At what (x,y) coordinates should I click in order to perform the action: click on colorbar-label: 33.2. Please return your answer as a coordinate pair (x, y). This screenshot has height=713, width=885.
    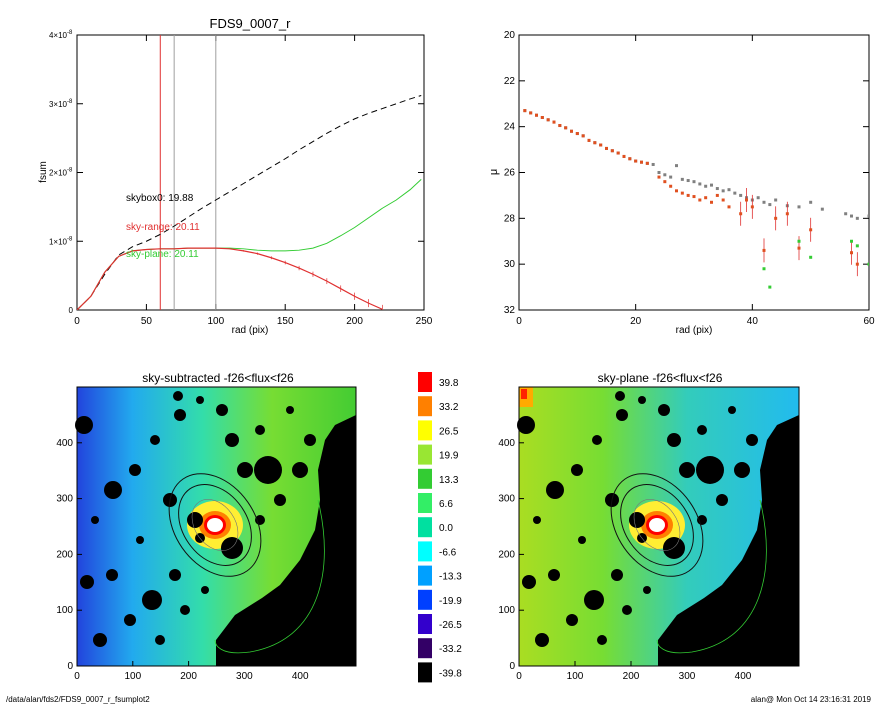
    Looking at the image, I should click on (449, 407).